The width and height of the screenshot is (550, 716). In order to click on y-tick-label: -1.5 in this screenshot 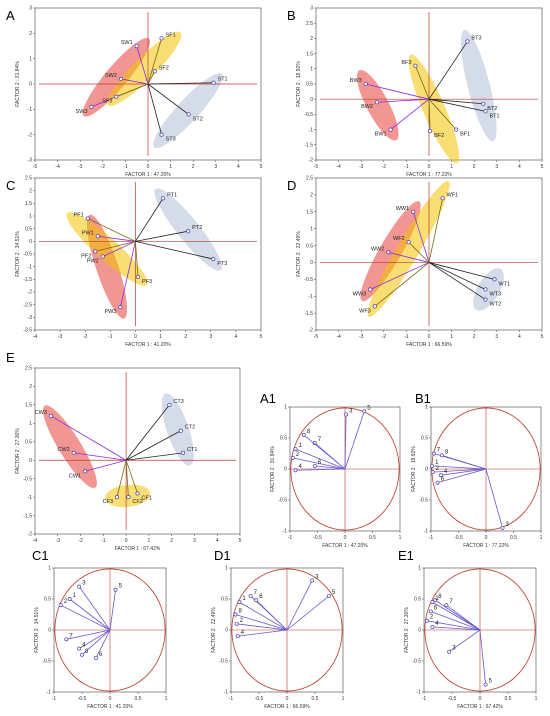, I will do `click(308, 146)`.